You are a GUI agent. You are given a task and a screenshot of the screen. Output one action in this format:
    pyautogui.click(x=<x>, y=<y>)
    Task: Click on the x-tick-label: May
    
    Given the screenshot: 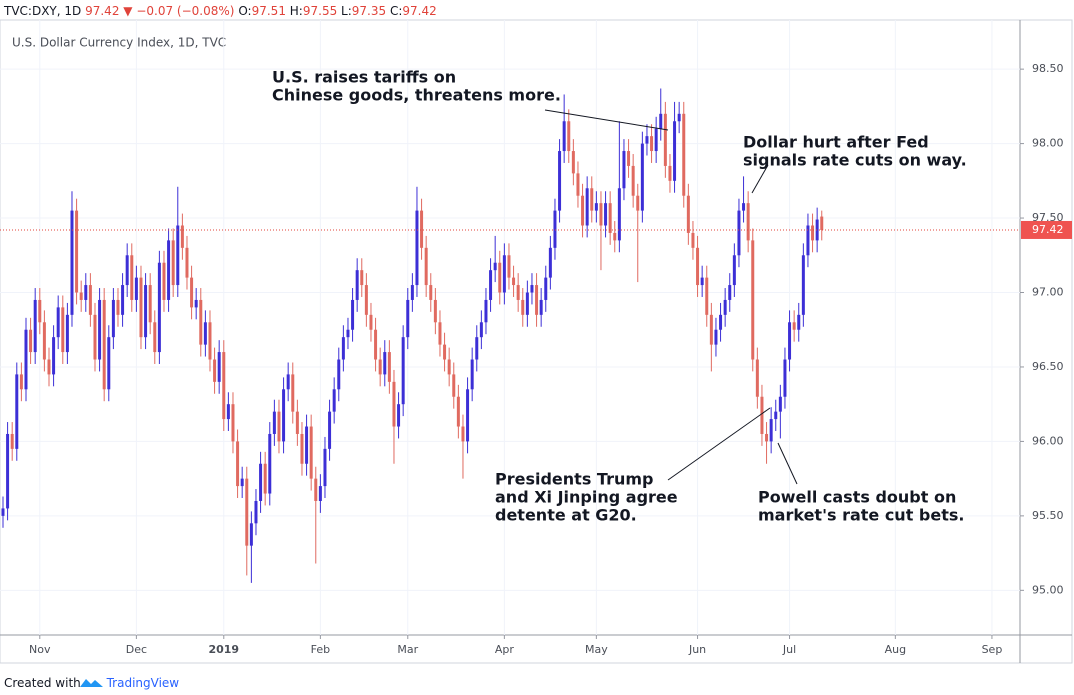 What is the action you would take?
    pyautogui.click(x=596, y=649)
    